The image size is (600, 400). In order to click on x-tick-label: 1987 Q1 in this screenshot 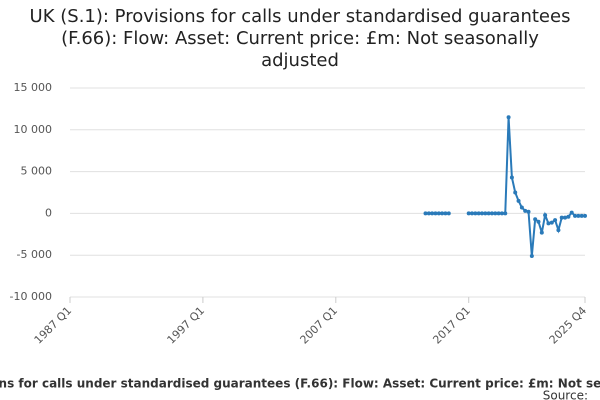, I will do `click(53, 325)`.